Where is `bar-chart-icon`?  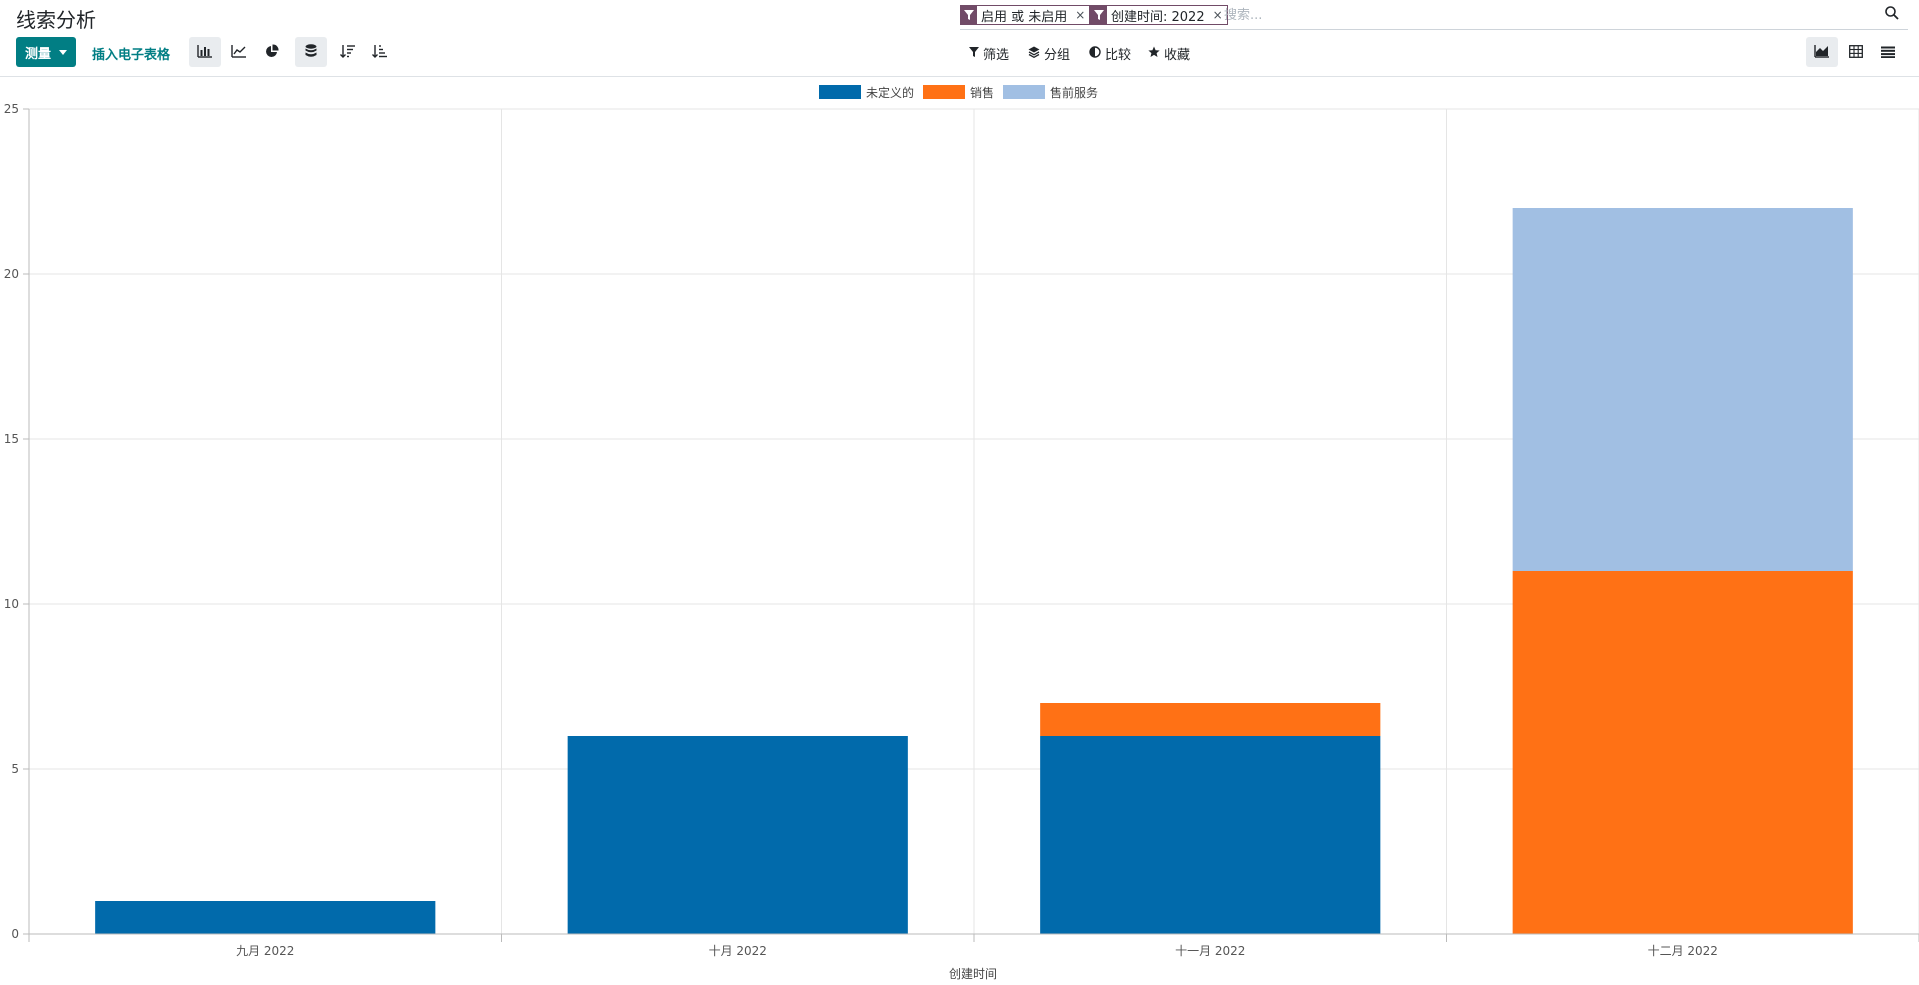
bar-chart-icon is located at coordinates (205, 52).